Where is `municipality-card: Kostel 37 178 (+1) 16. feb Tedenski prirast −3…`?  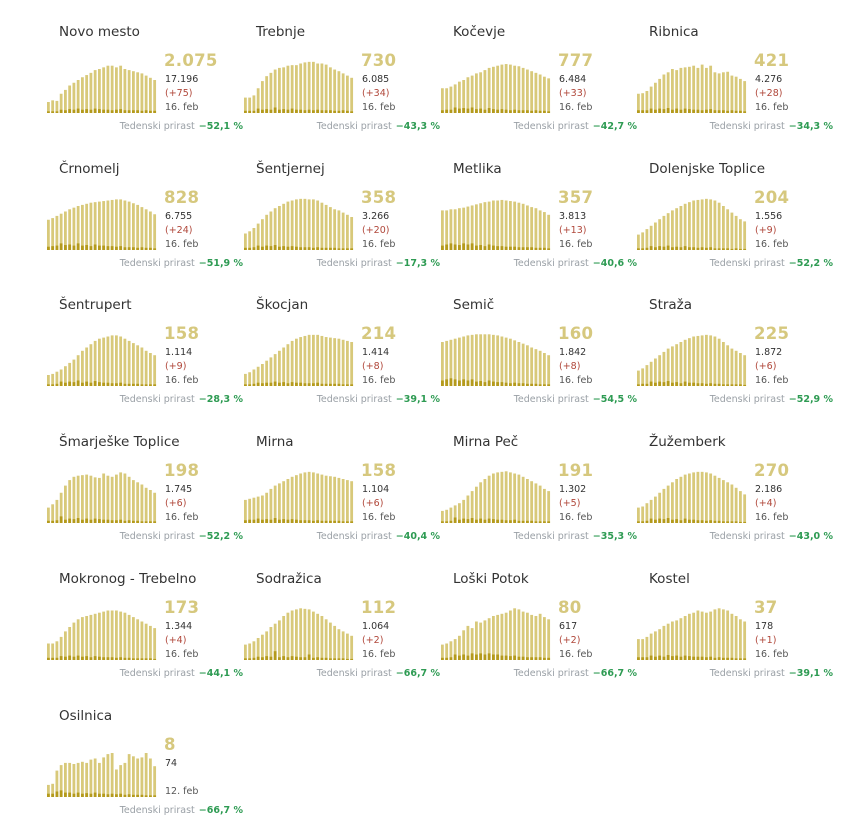 municipality-card: Kostel 37 178 (+1) 16. feb Tedenski prirast −3… is located at coordinates (735, 613).